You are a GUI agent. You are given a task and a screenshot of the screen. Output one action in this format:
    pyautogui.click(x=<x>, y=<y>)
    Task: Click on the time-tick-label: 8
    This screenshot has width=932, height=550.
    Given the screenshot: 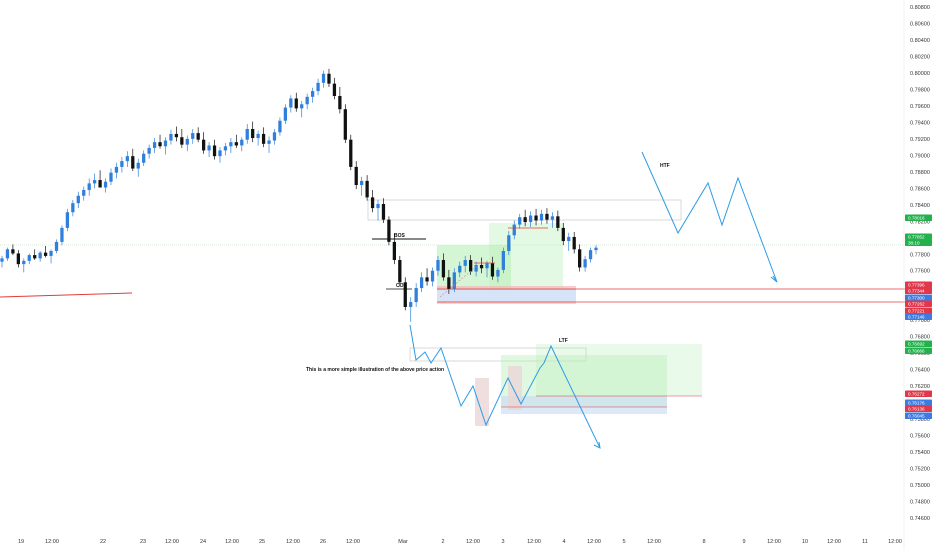 What is the action you would take?
    pyautogui.click(x=703, y=542)
    